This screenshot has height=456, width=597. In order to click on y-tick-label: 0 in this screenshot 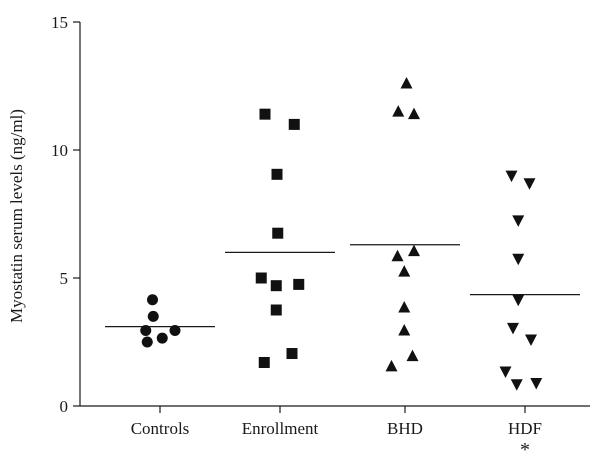, I will do `click(64, 406)`.